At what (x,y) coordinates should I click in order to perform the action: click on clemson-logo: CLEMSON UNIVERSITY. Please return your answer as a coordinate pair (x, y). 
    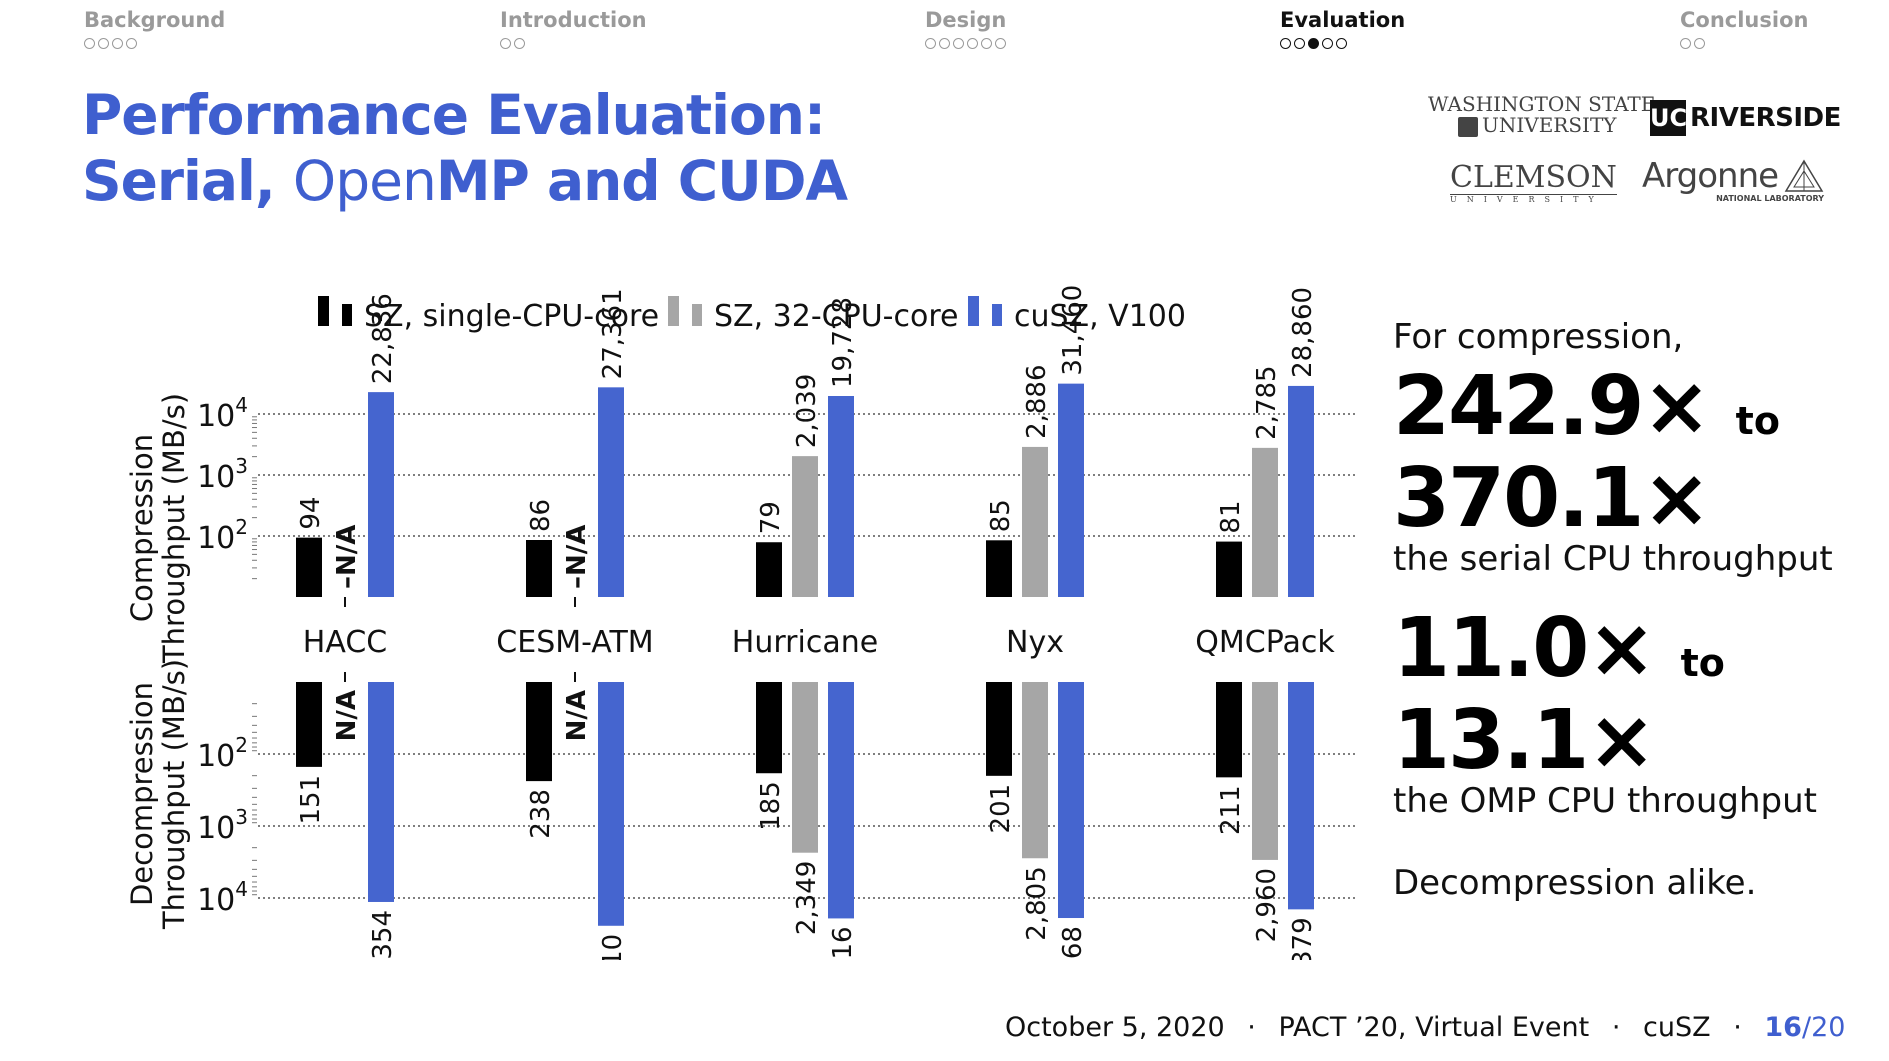
    Looking at the image, I should click on (1533, 183).